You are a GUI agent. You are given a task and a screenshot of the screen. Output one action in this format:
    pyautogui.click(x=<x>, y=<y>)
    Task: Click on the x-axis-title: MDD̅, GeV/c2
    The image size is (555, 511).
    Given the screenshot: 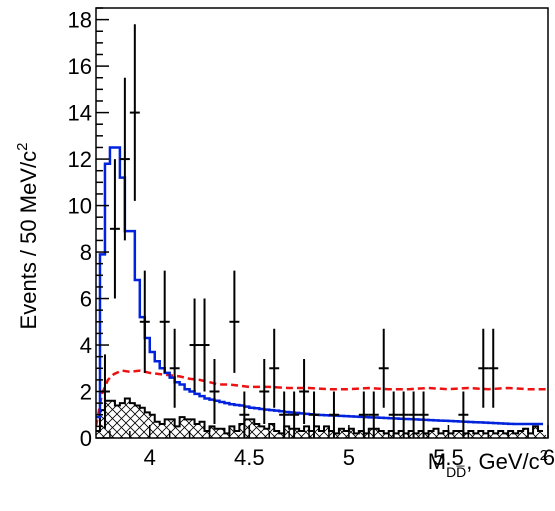 What is the action you would take?
    pyautogui.click(x=488, y=463)
    